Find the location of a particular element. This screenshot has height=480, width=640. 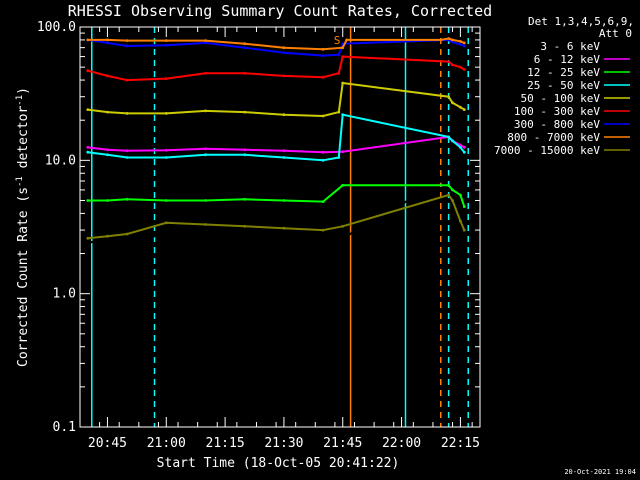

y-axis-label-exp1: -1 is located at coordinates (20, 181).